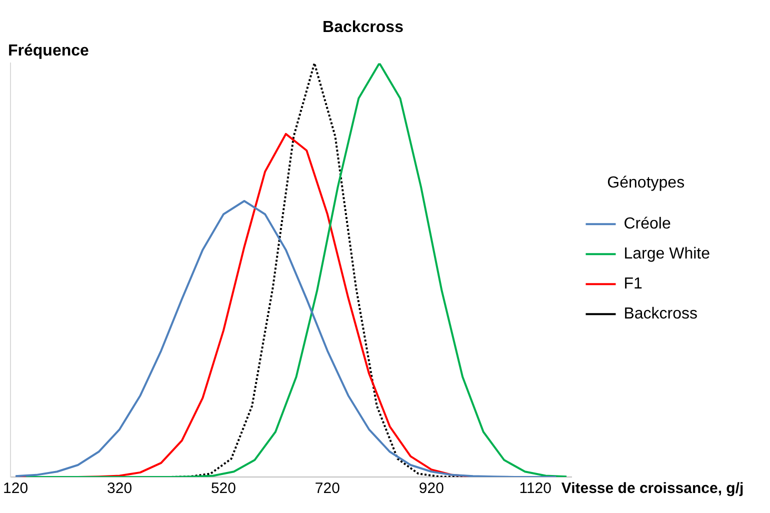  What do you see at coordinates (327, 489) in the screenshot?
I see `x-tick-label: 720` at bounding box center [327, 489].